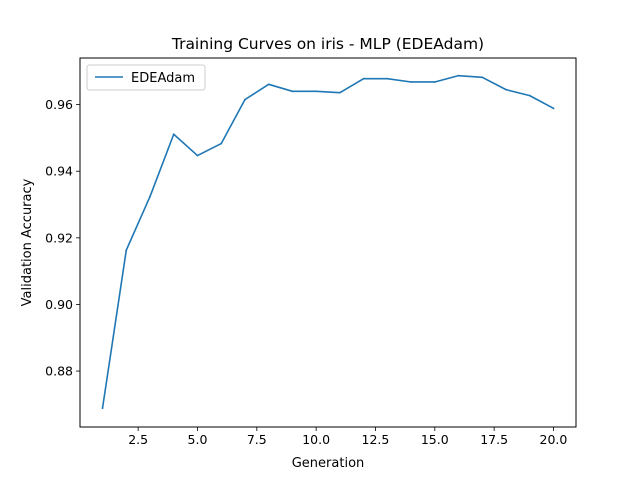  Describe the element at coordinates (347, 437) in the screenshot. I see `x-axis-ticks: 2.5 5.0 7.5 10.0 12.5 15.0 17.5 20.0` at that location.